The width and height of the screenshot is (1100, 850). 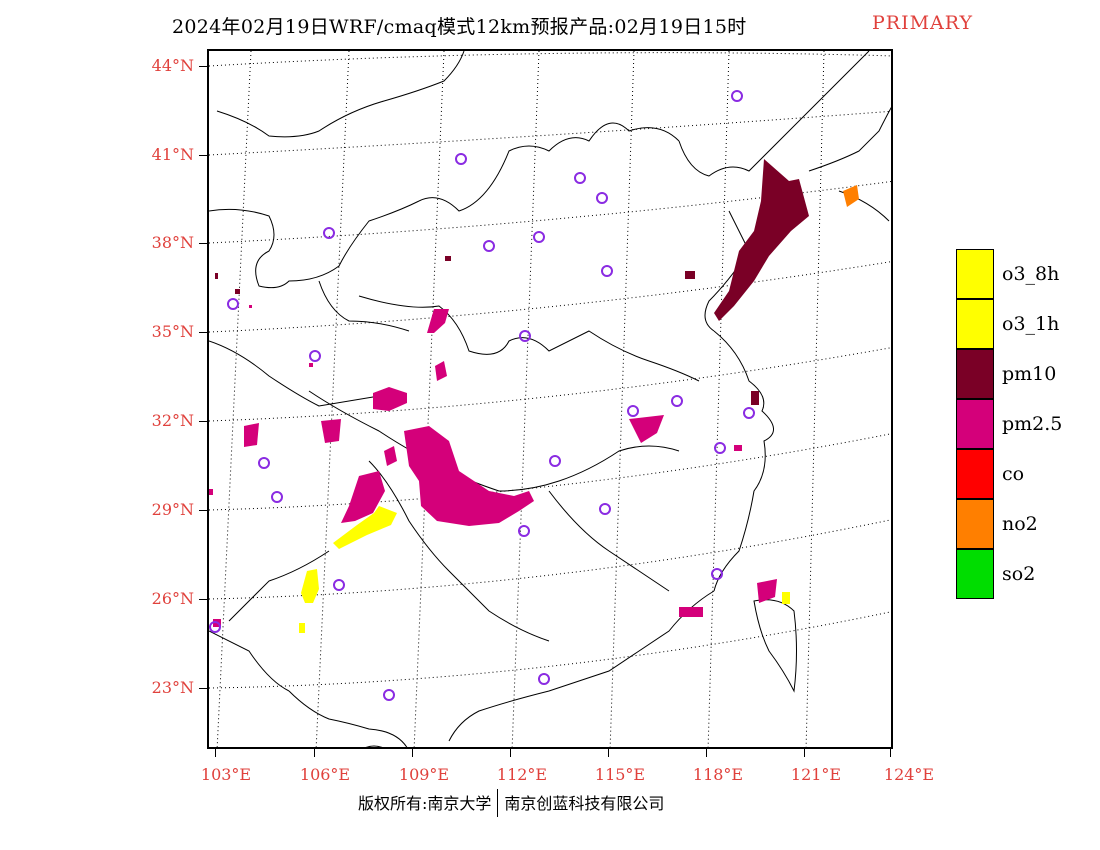 What do you see at coordinates (424, 774) in the screenshot?
I see `lon-label-109: 109°E` at bounding box center [424, 774].